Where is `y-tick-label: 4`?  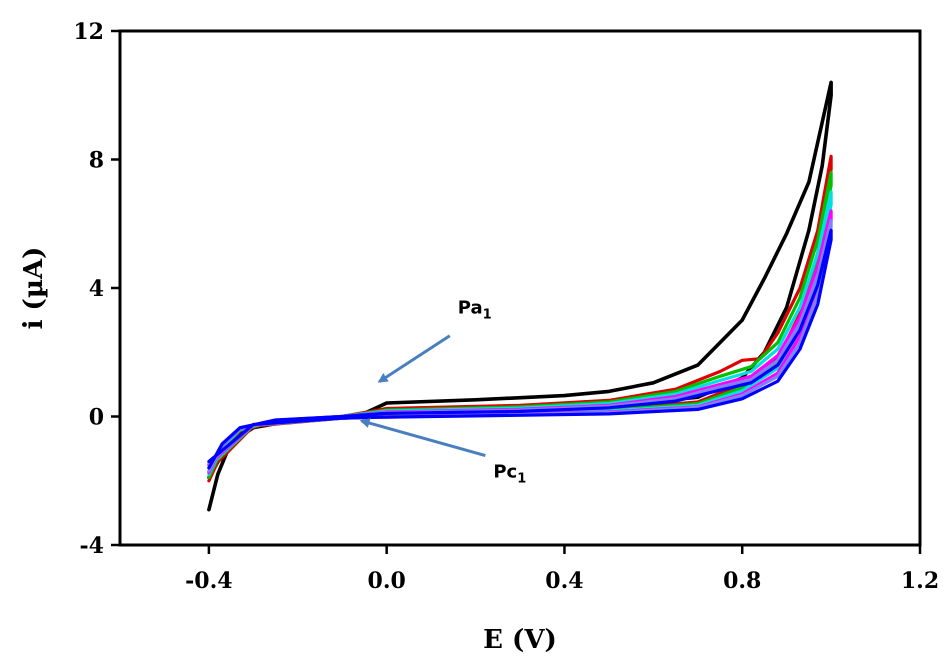 y-tick-label: 4 is located at coordinates (96, 289).